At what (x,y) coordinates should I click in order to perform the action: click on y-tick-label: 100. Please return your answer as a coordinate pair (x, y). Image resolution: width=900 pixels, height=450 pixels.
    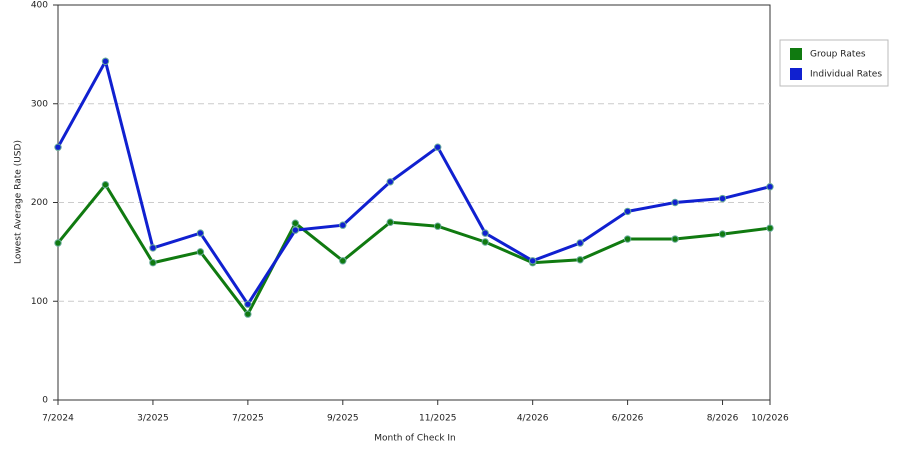
    Looking at the image, I should click on (39, 302).